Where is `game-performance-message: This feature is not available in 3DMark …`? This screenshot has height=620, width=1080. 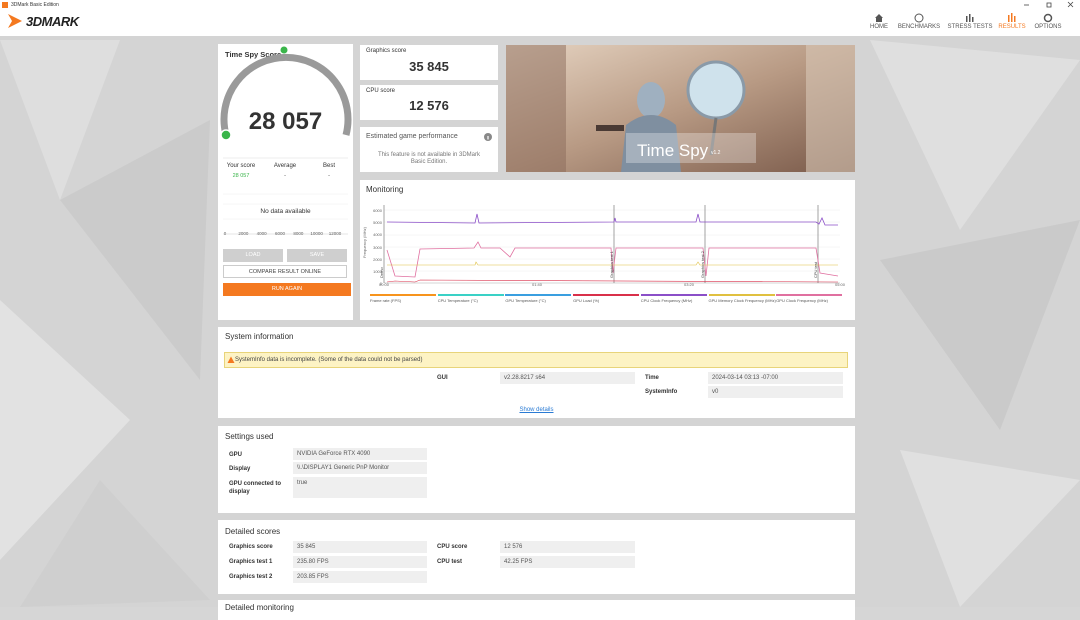 game-performance-message: This feature is not available in 3DMark … is located at coordinates (429, 158).